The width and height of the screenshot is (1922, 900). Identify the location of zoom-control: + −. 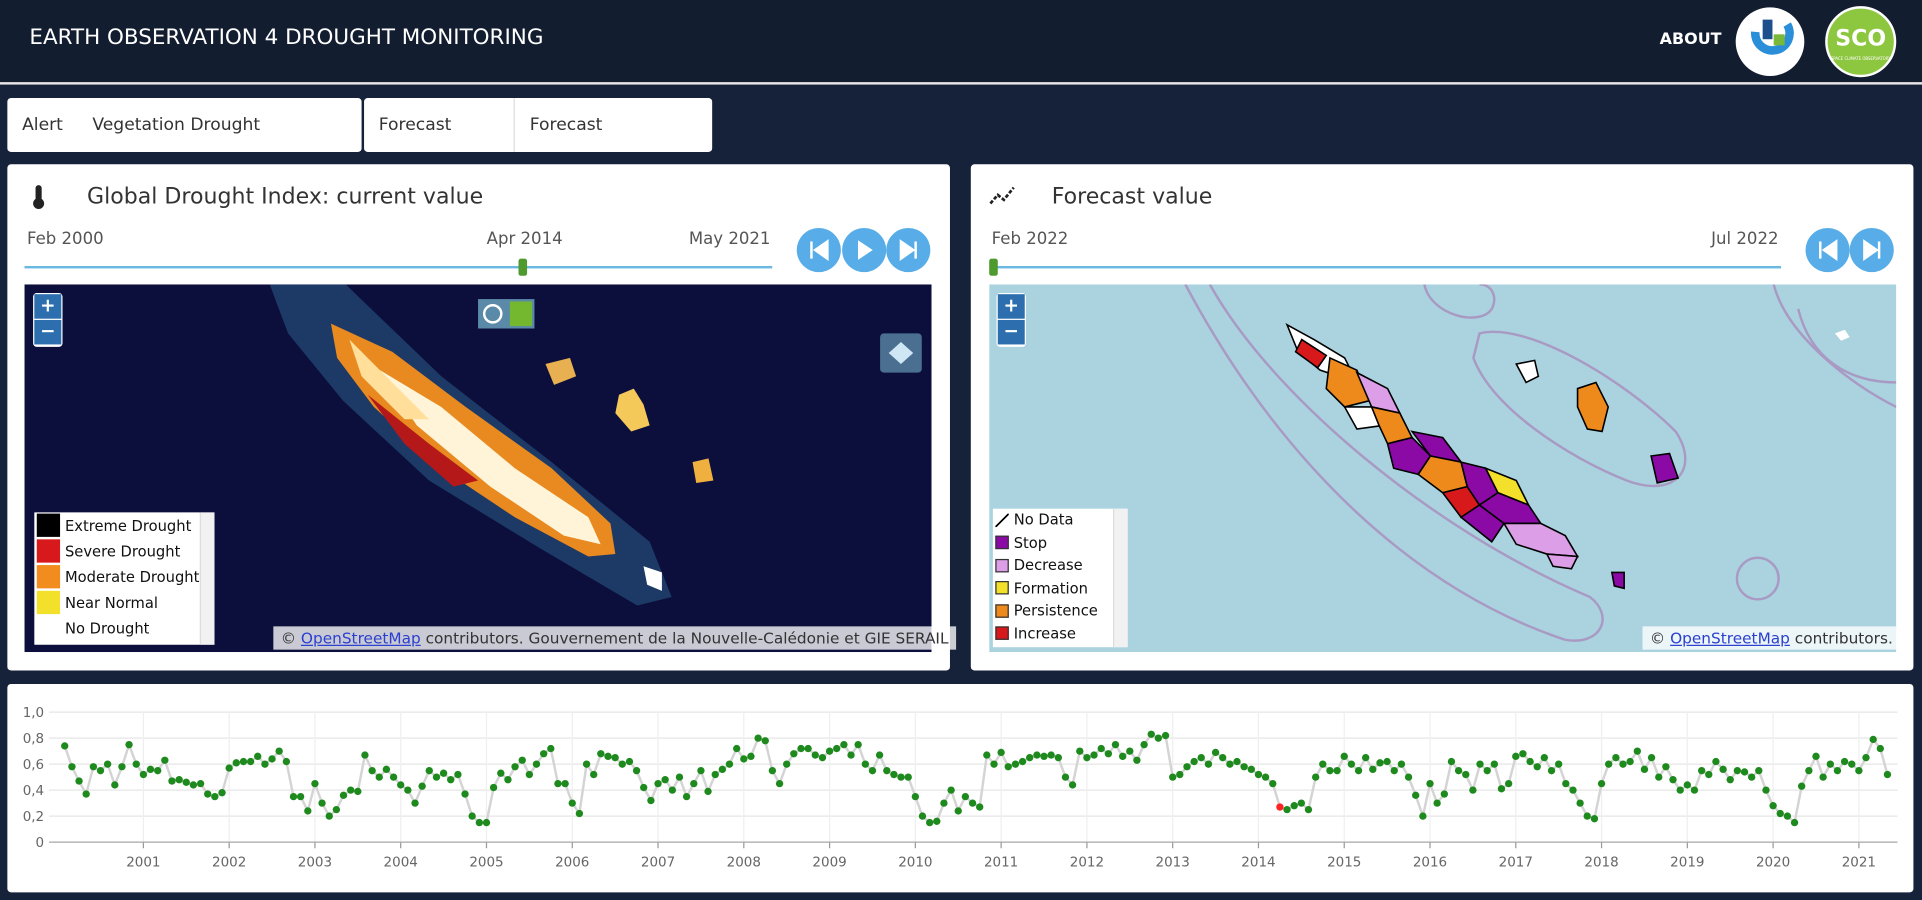
(1011, 319).